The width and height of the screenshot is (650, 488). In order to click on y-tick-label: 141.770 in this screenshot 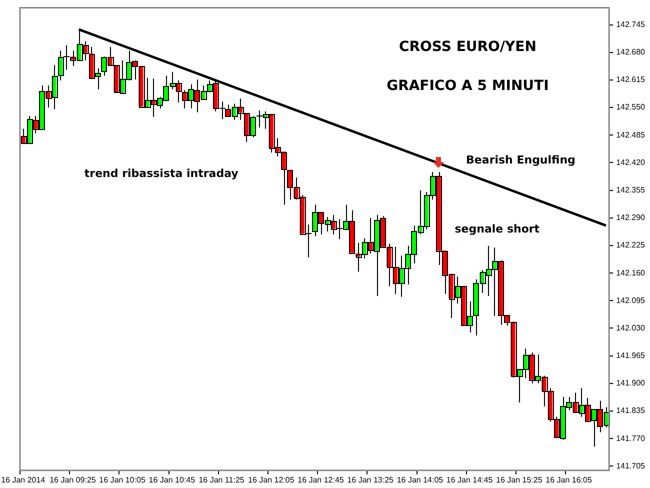, I will do `click(631, 438)`.